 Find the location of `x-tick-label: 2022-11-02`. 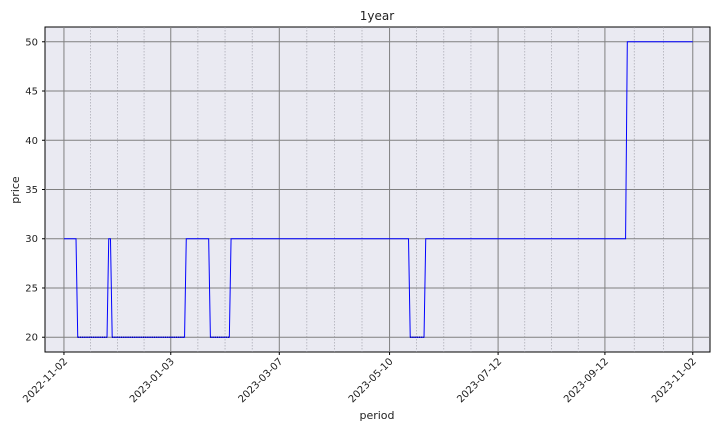

x-tick-label: 2022-11-02 is located at coordinates (45, 380).